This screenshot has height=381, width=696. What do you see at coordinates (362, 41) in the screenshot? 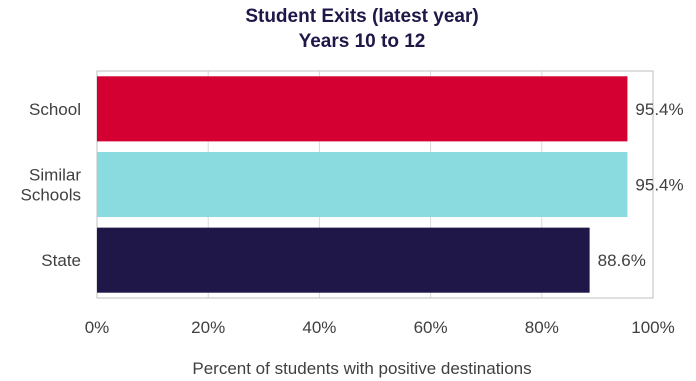
I see `chart-title-line-2: Years 10 to 12` at bounding box center [362, 41].